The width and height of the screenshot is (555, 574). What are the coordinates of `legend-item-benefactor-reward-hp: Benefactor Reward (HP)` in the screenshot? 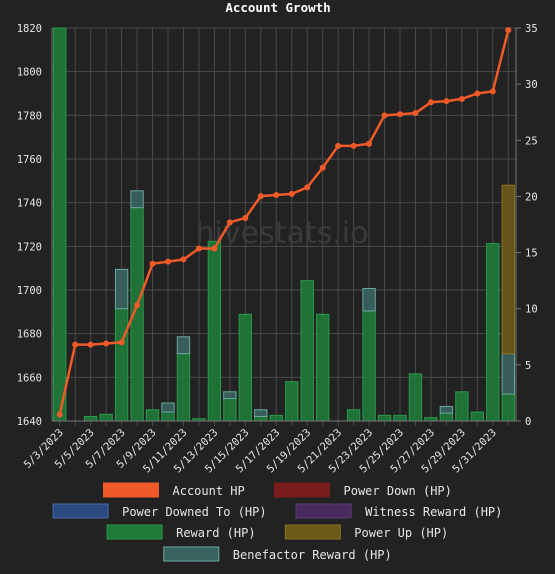 It's located at (277, 554).